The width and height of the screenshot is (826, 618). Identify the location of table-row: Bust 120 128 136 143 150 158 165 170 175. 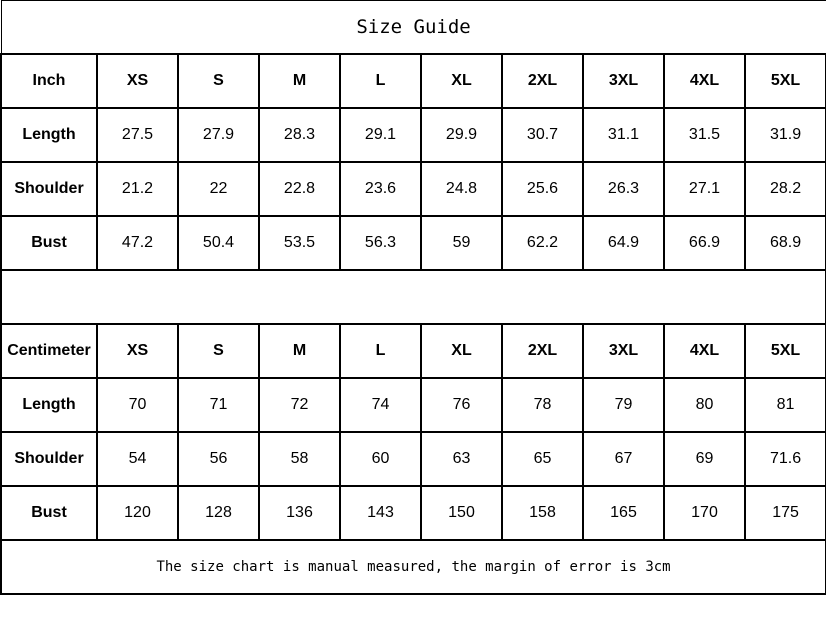
(413, 513).